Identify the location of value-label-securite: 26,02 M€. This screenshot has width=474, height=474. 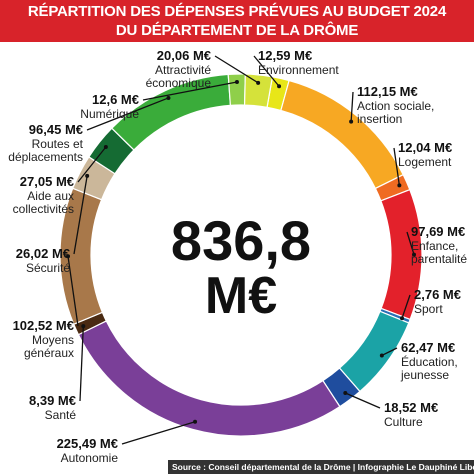
(43, 253).